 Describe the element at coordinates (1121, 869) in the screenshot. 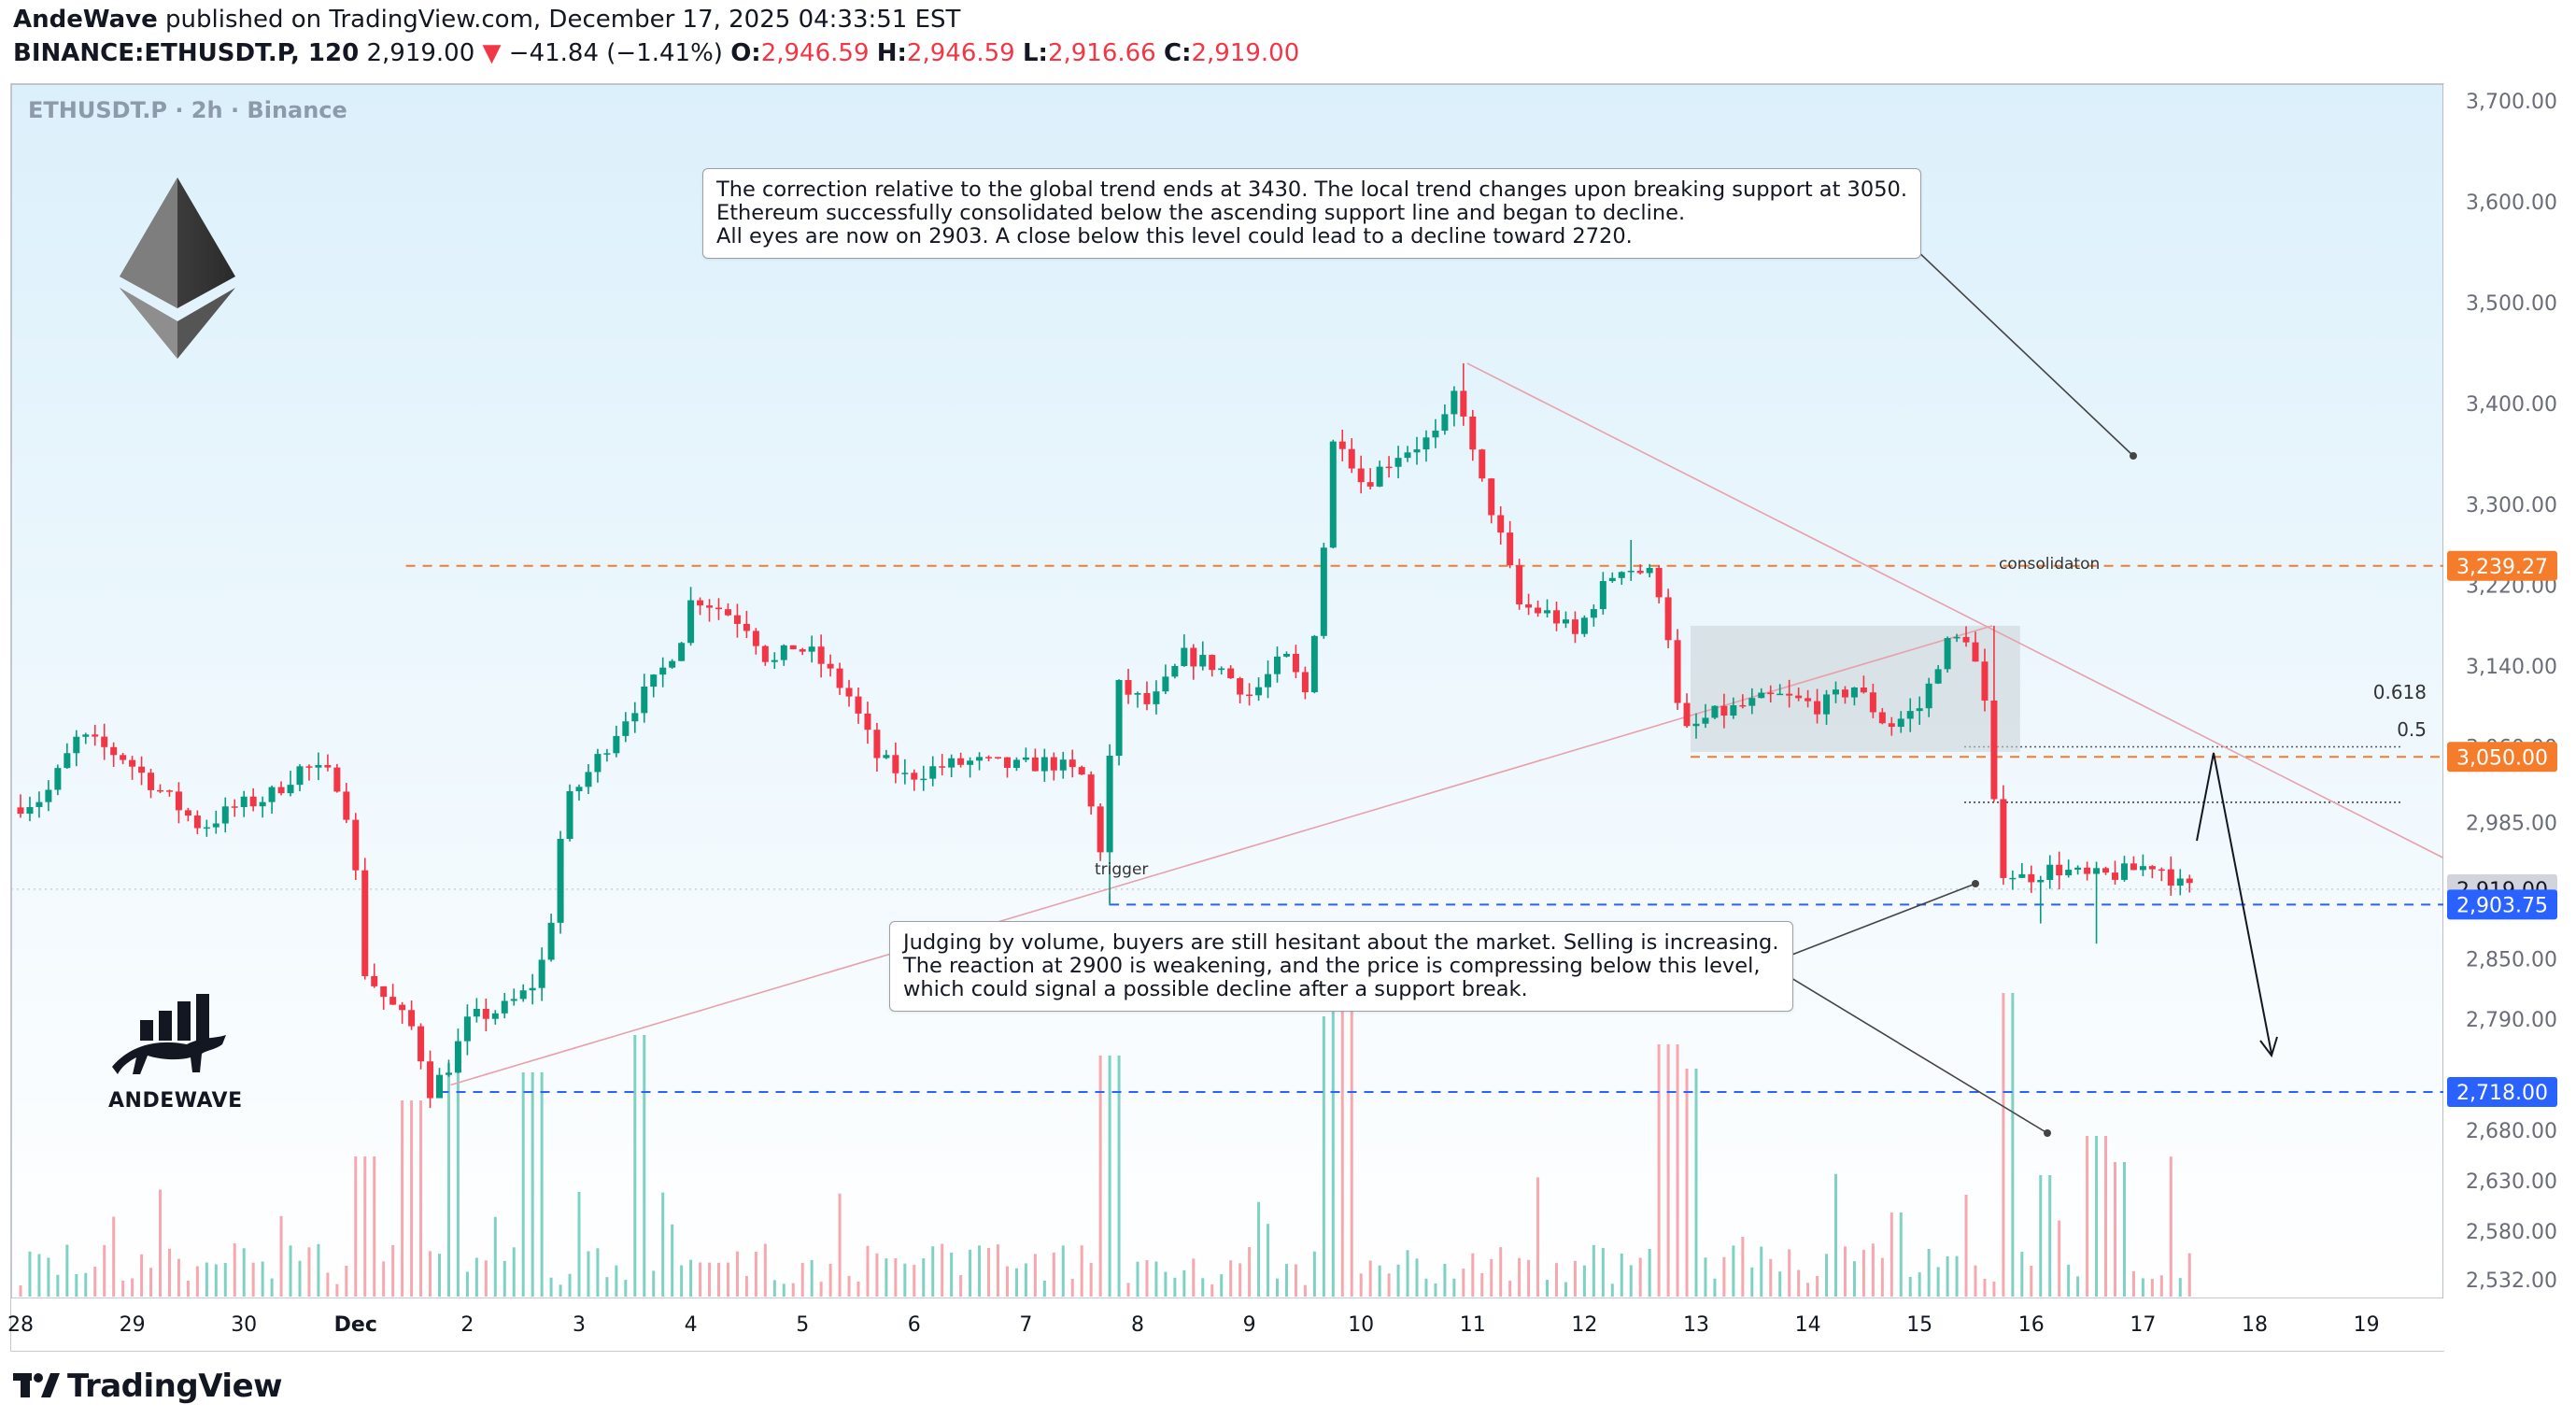

I see `trigger-label: trigger` at that location.